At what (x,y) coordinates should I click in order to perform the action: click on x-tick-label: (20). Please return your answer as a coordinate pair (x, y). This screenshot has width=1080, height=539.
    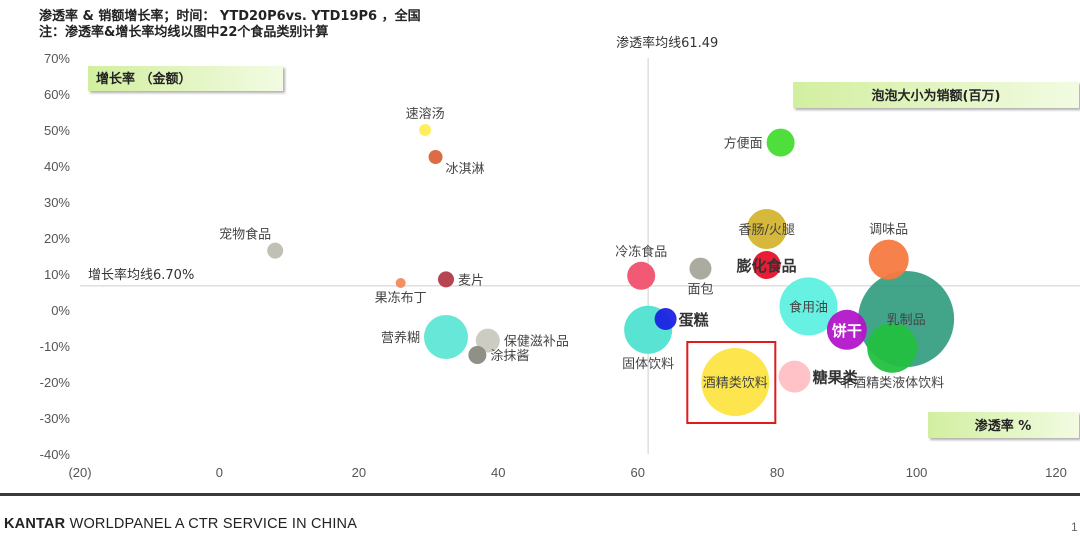
    Looking at the image, I should click on (79, 472).